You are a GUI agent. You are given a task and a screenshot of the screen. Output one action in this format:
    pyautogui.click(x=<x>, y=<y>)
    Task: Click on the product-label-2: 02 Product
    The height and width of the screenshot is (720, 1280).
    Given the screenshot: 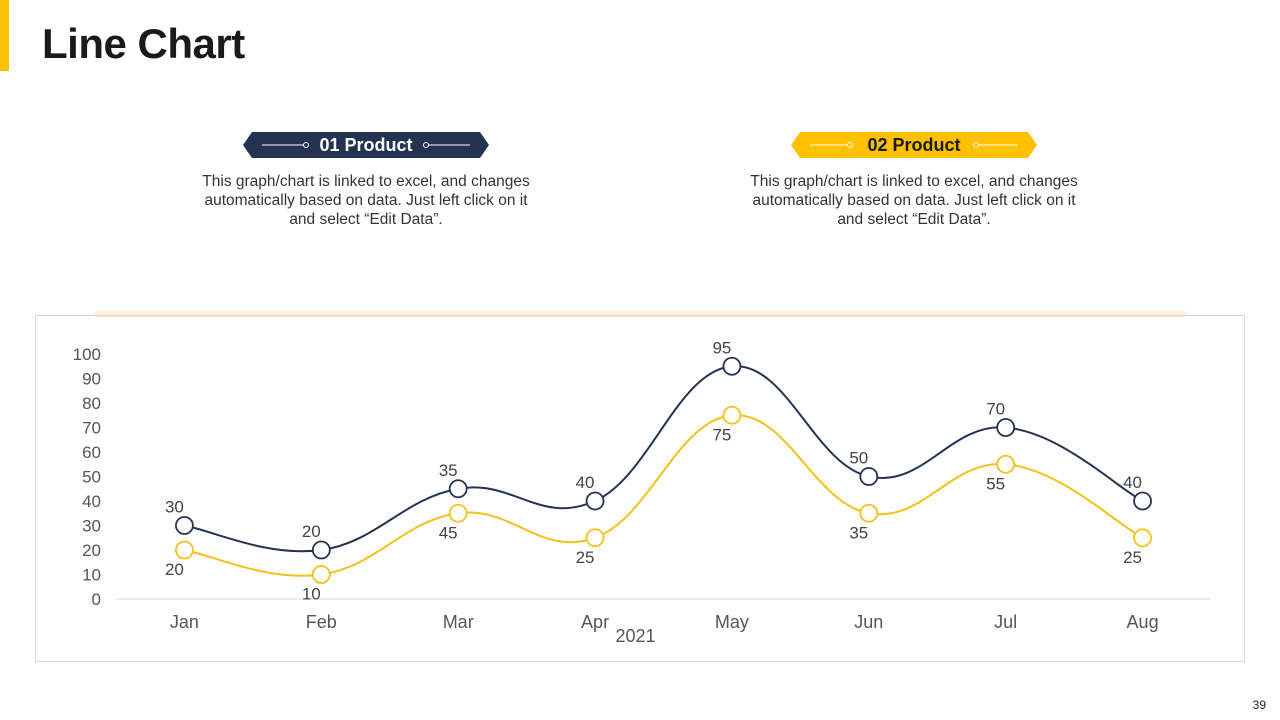 What is the action you would take?
    pyautogui.click(x=913, y=145)
    